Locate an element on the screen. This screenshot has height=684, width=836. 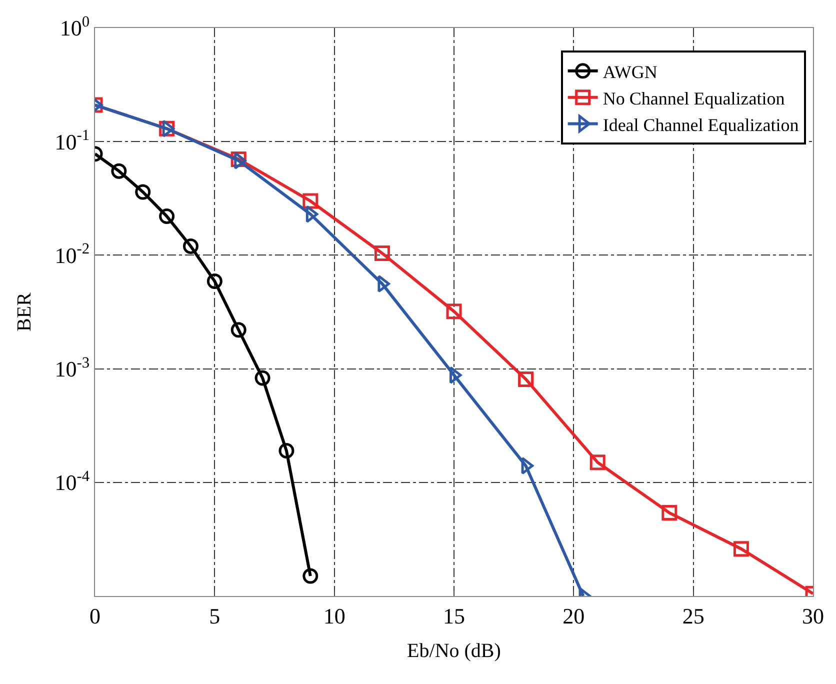
x-tick-label: 5 is located at coordinates (214, 615).